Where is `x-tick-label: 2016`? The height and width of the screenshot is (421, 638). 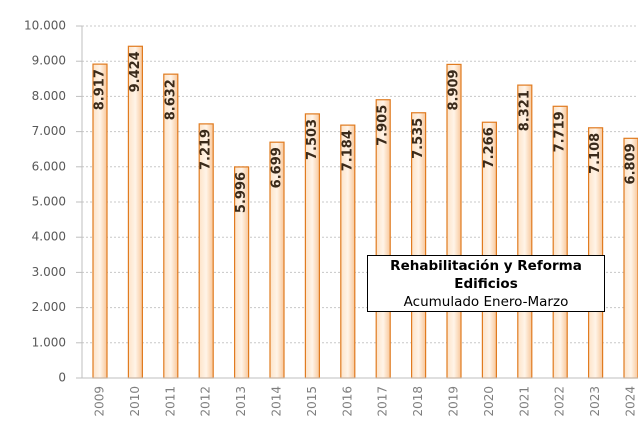
x-tick-label: 2016 is located at coordinates (347, 401).